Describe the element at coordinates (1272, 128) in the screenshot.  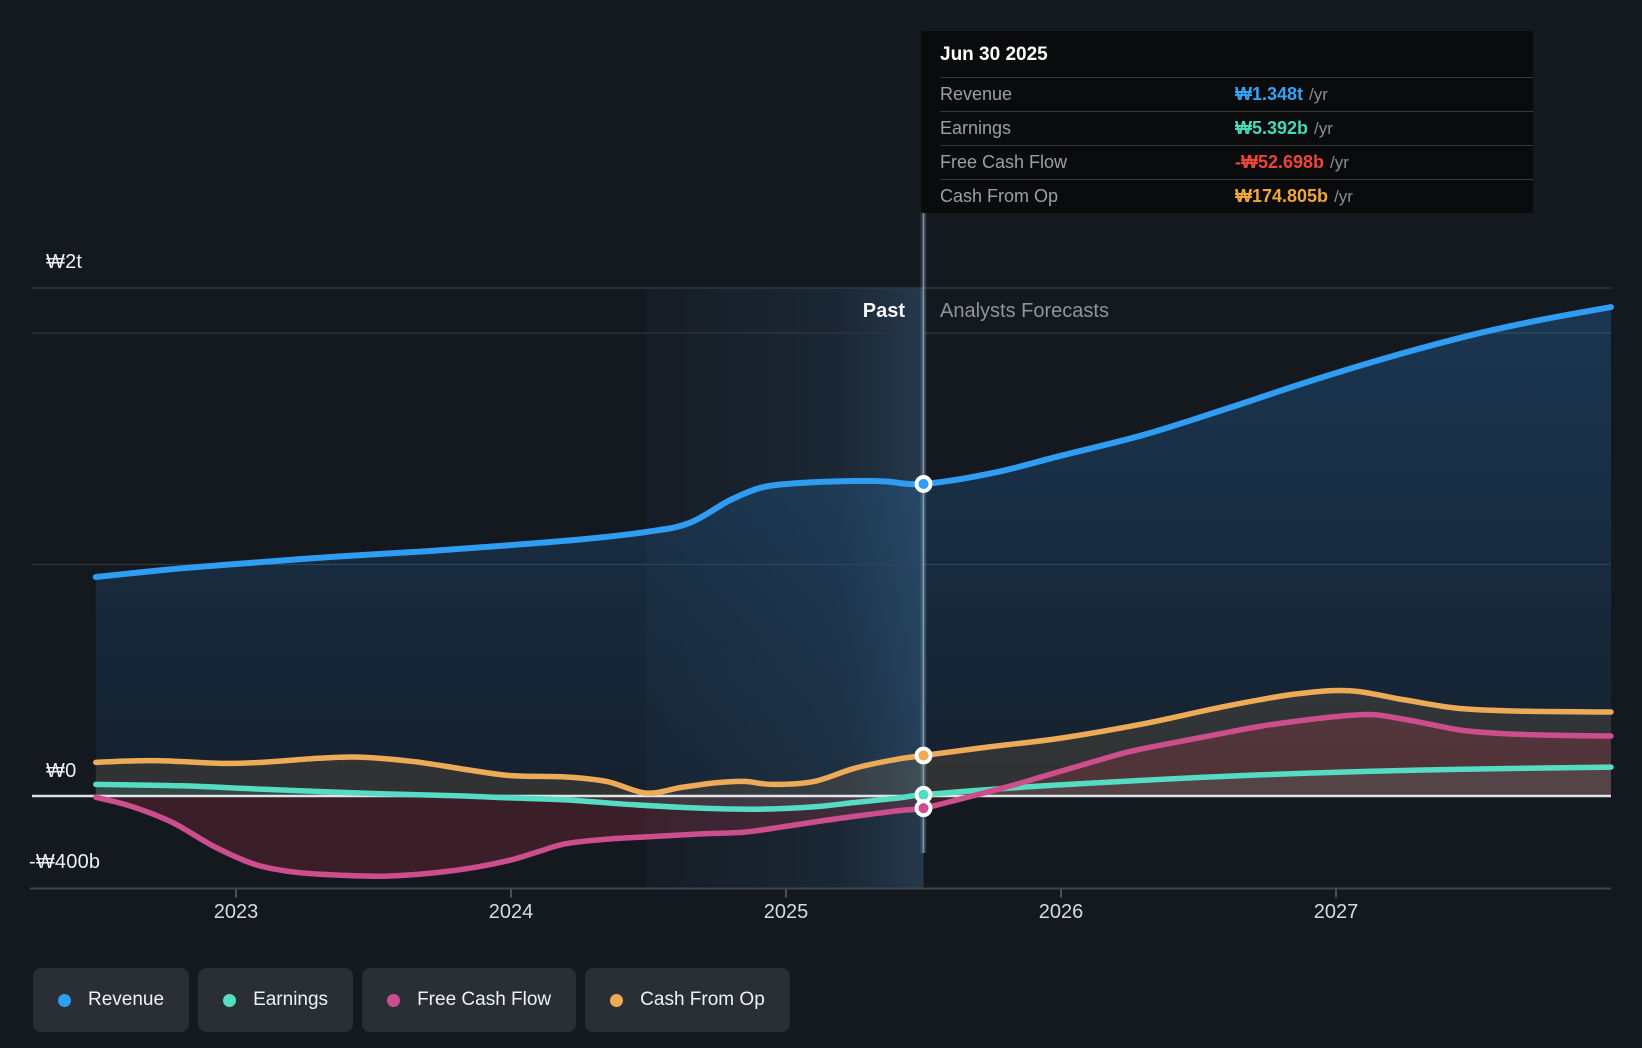
I see `tooltip-row-value: ₩5.392b` at that location.